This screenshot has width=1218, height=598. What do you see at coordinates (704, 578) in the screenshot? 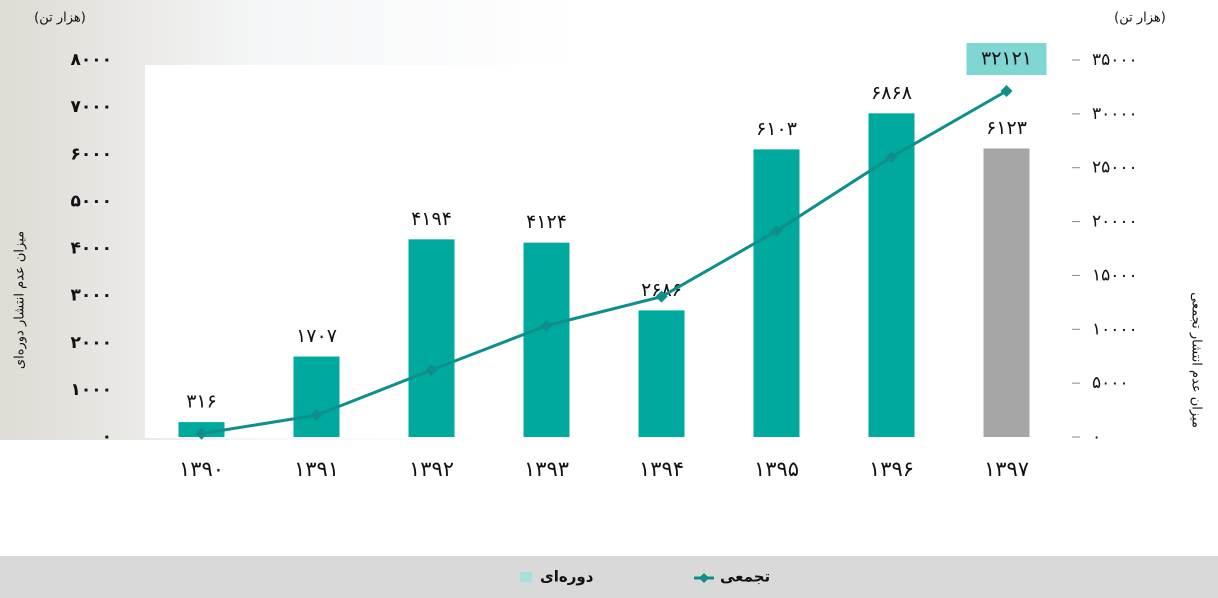
I see `legend-marker` at bounding box center [704, 578].